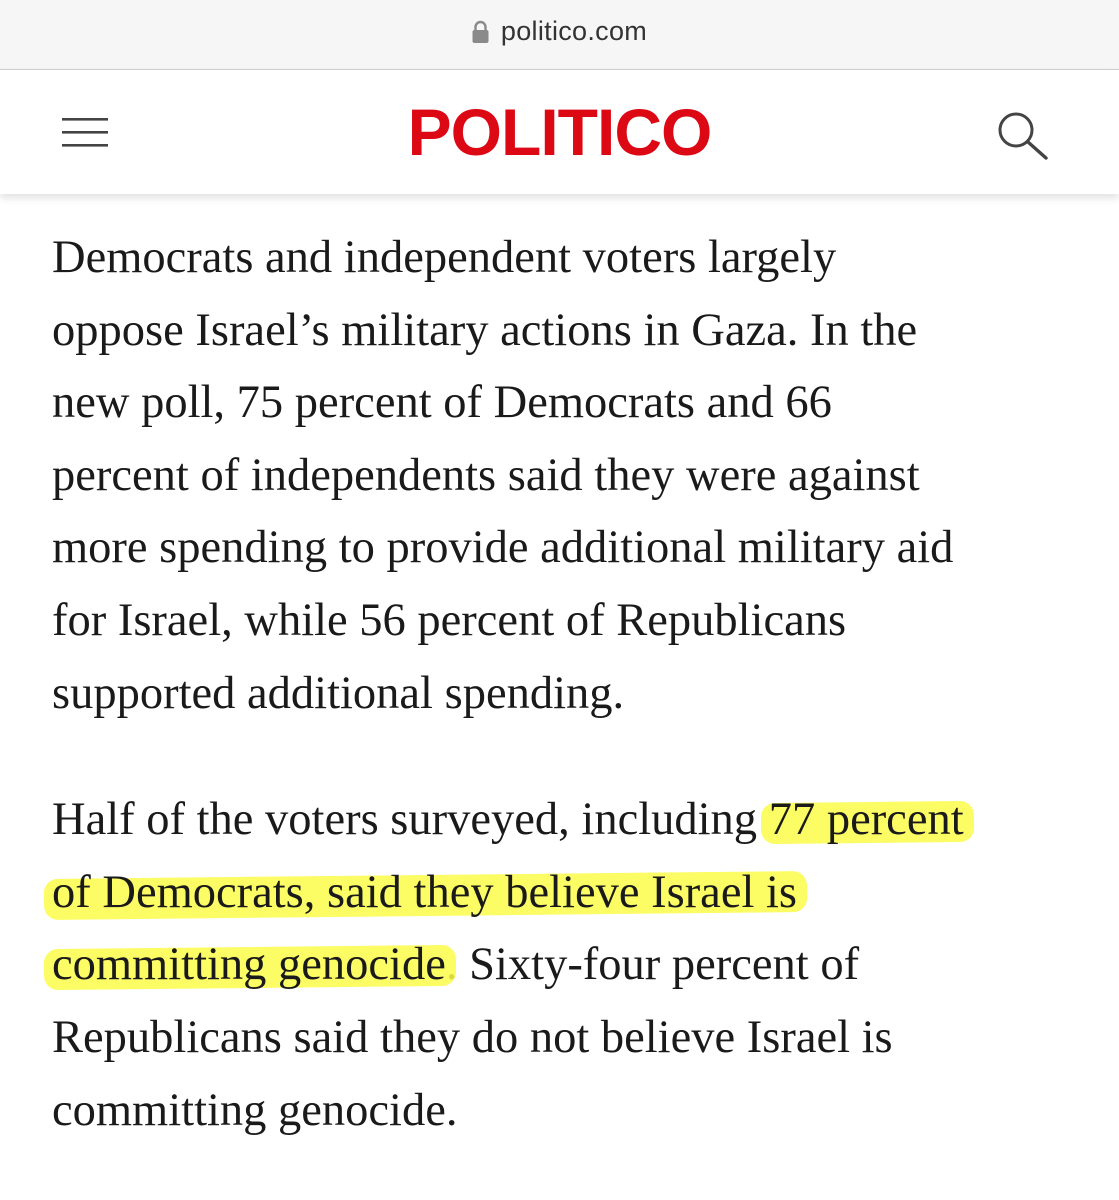  What do you see at coordinates (574, 31) in the screenshot?
I see `url-text: politico.com` at bounding box center [574, 31].